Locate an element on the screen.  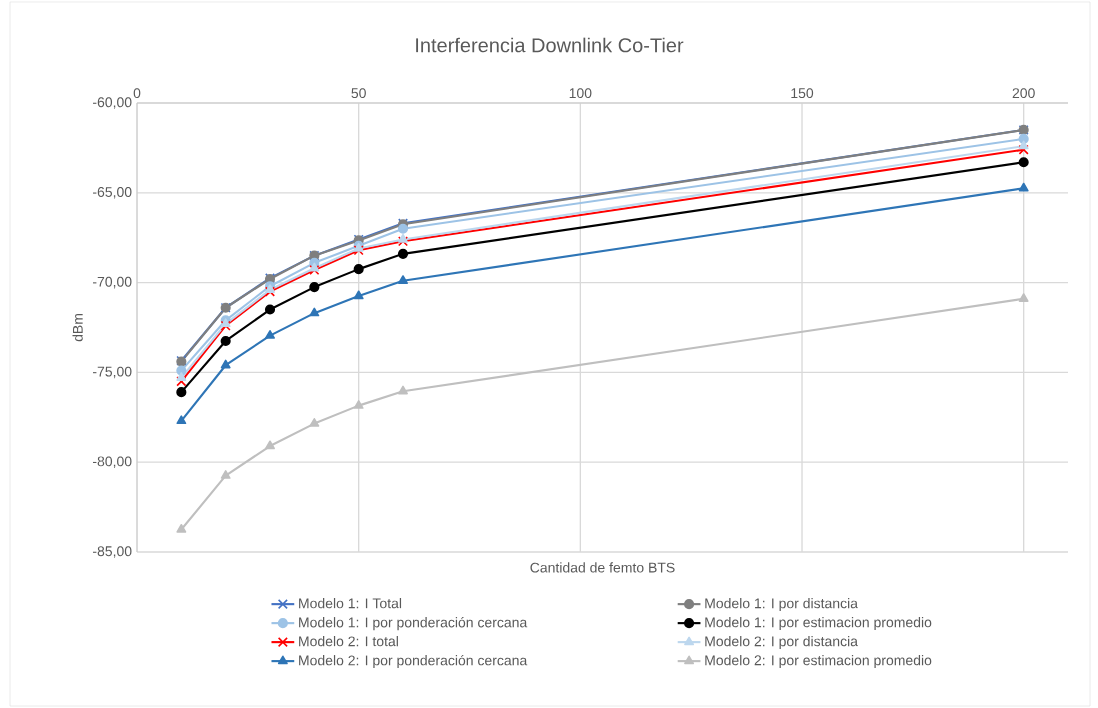
x-axis-title: Cantidad de femto BTS is located at coordinates (602, 567).